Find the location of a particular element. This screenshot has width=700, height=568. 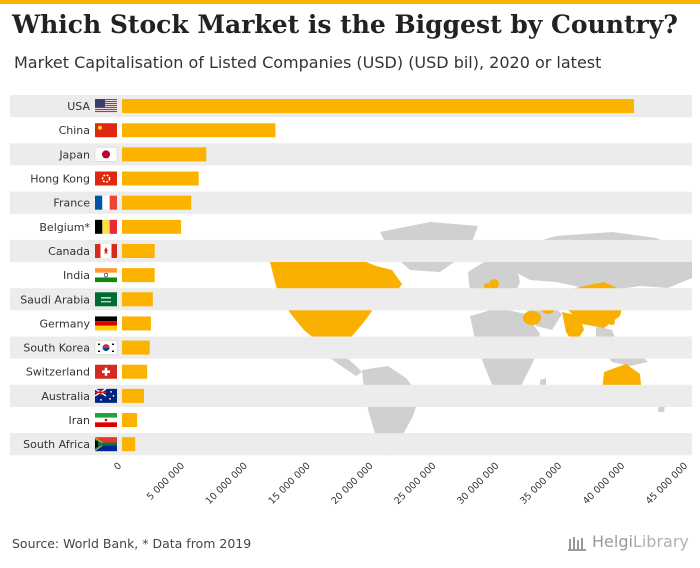

category-label: Switzerland is located at coordinates (58, 372).